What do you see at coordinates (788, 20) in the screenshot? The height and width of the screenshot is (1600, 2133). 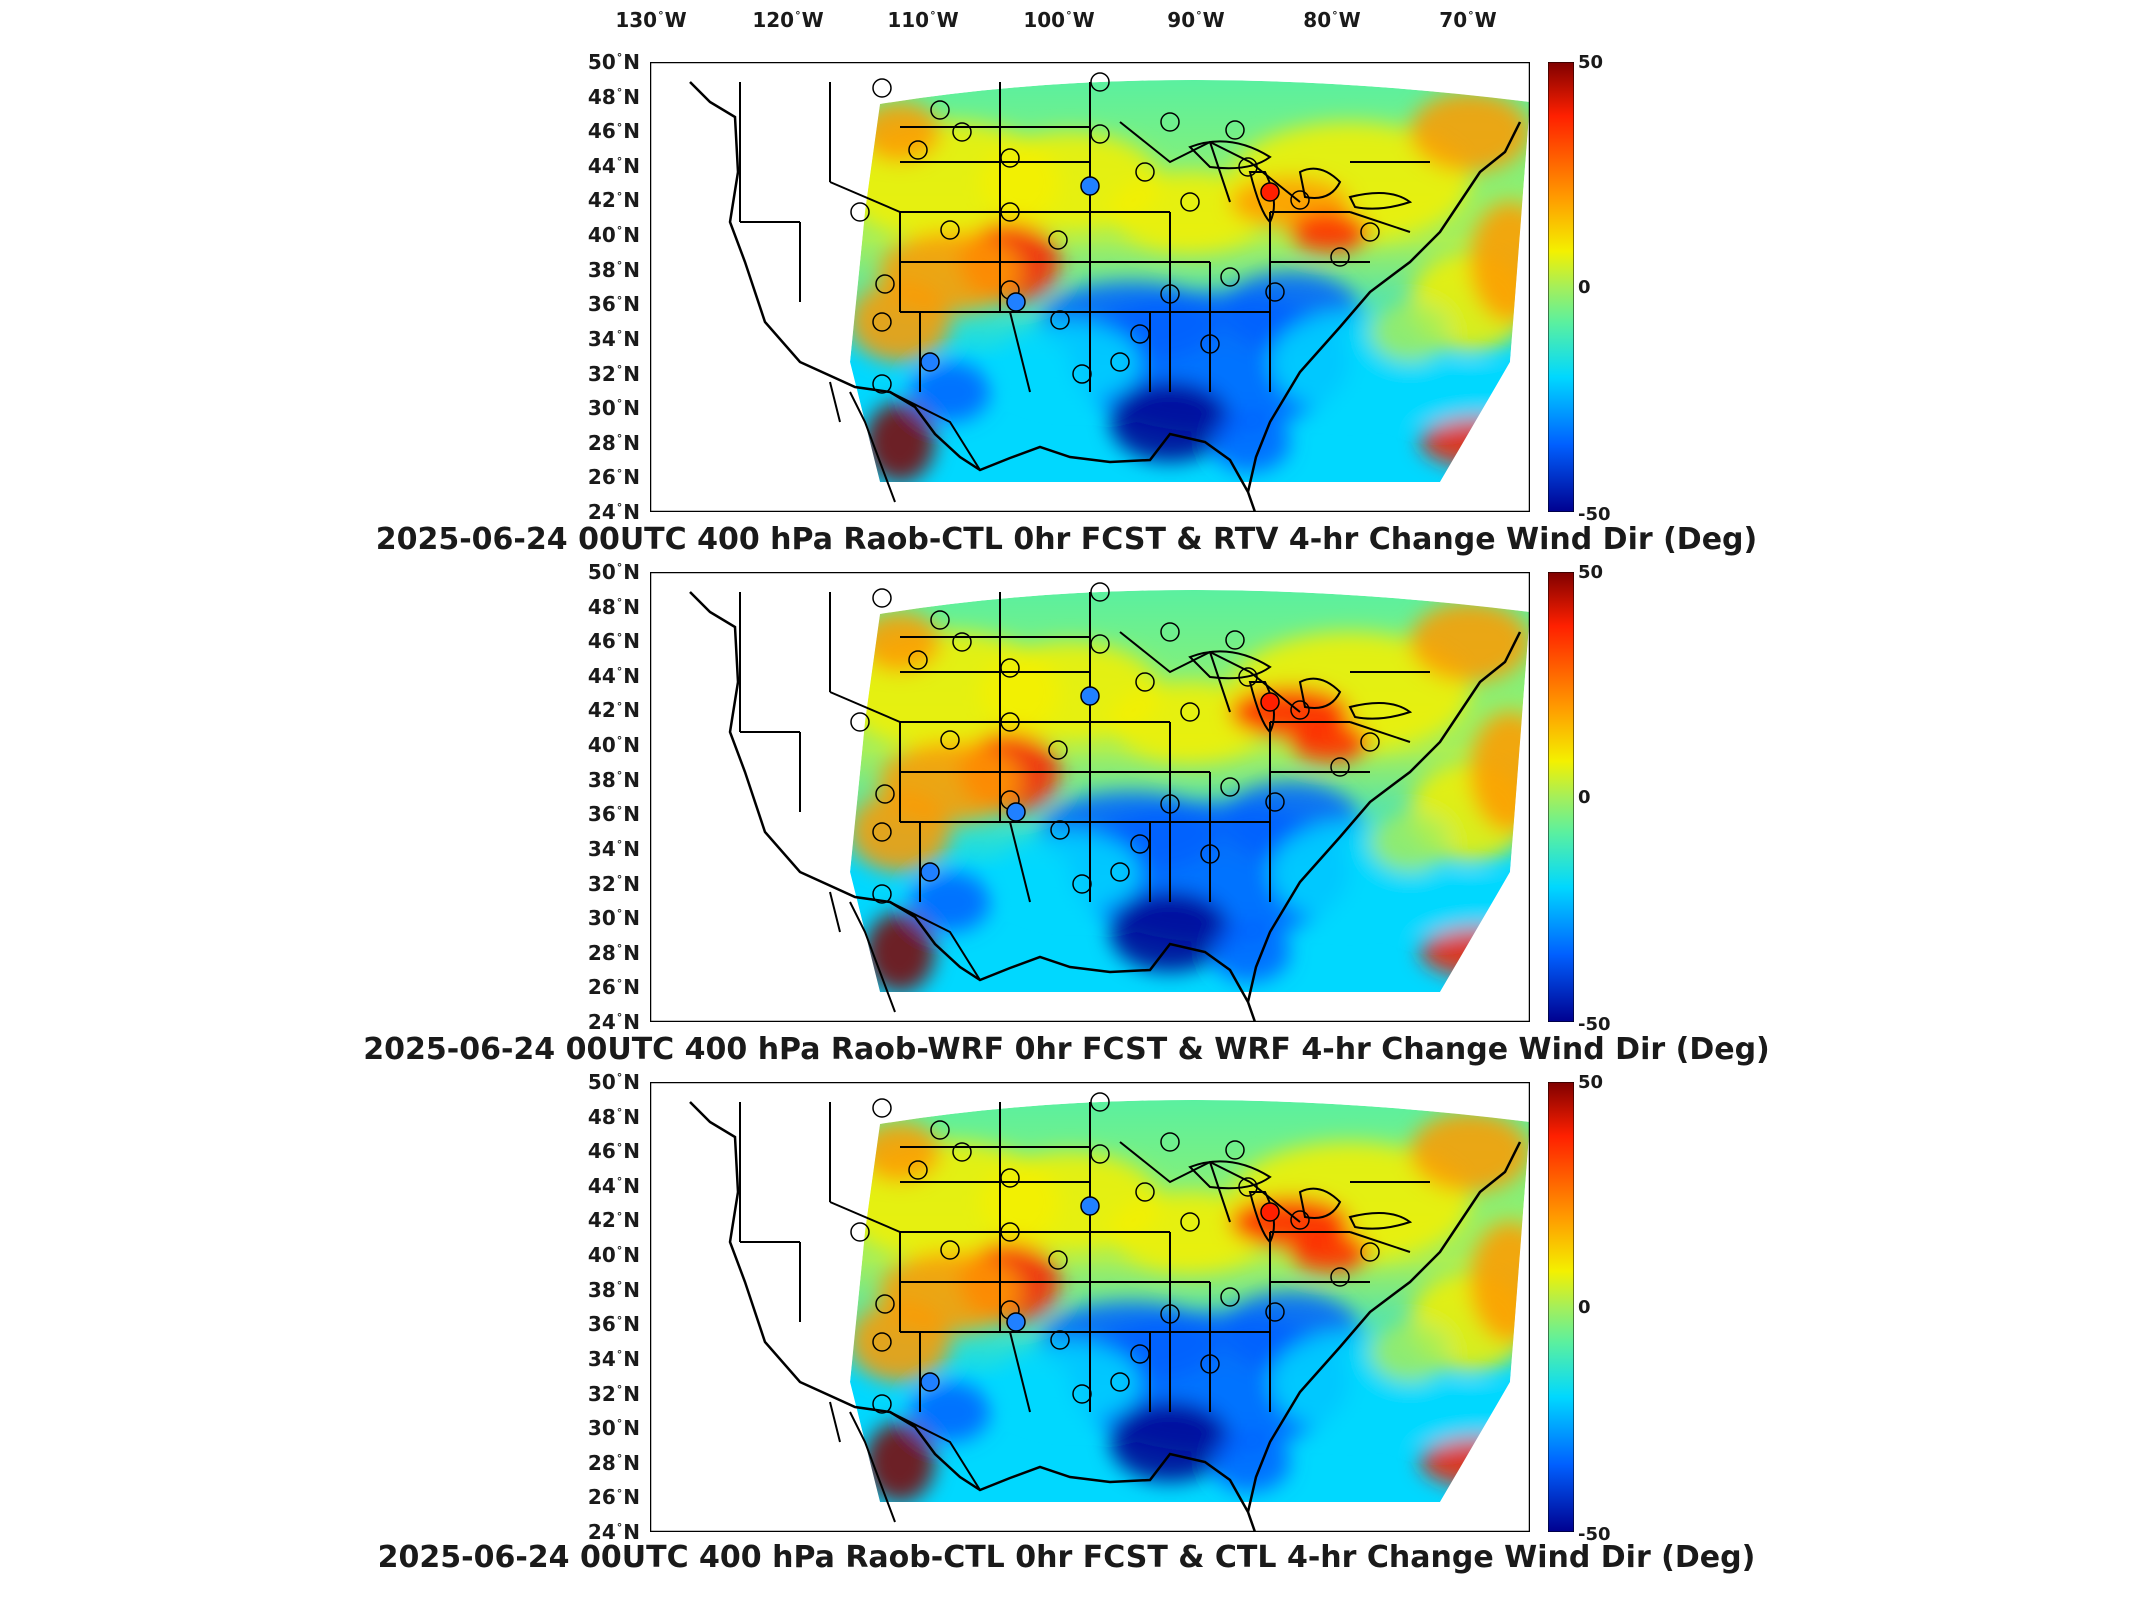 I see `longitude-tick-label: 120°W` at bounding box center [788, 20].